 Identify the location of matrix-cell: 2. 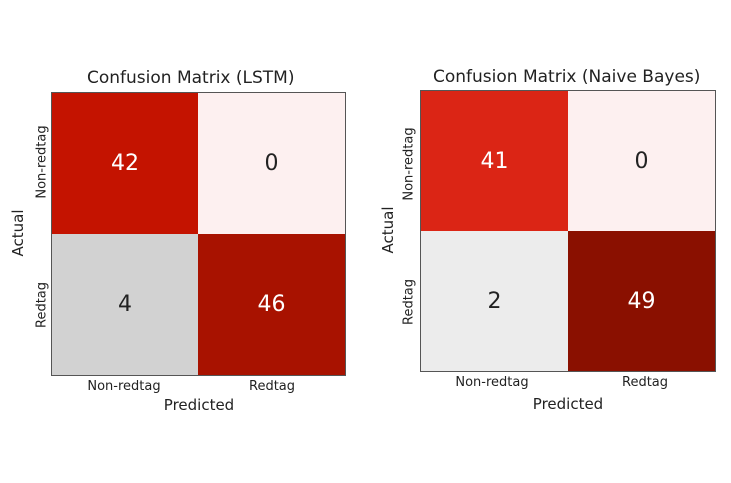
(494, 301).